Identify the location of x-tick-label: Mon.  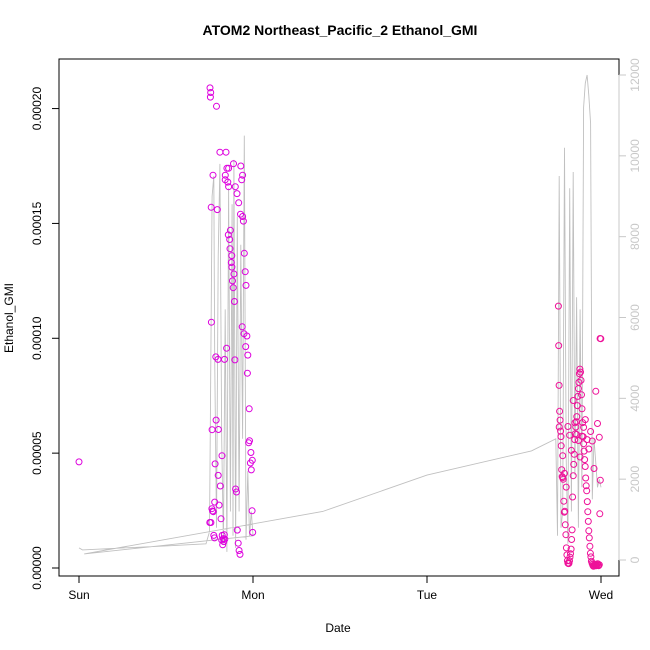
(252, 595).